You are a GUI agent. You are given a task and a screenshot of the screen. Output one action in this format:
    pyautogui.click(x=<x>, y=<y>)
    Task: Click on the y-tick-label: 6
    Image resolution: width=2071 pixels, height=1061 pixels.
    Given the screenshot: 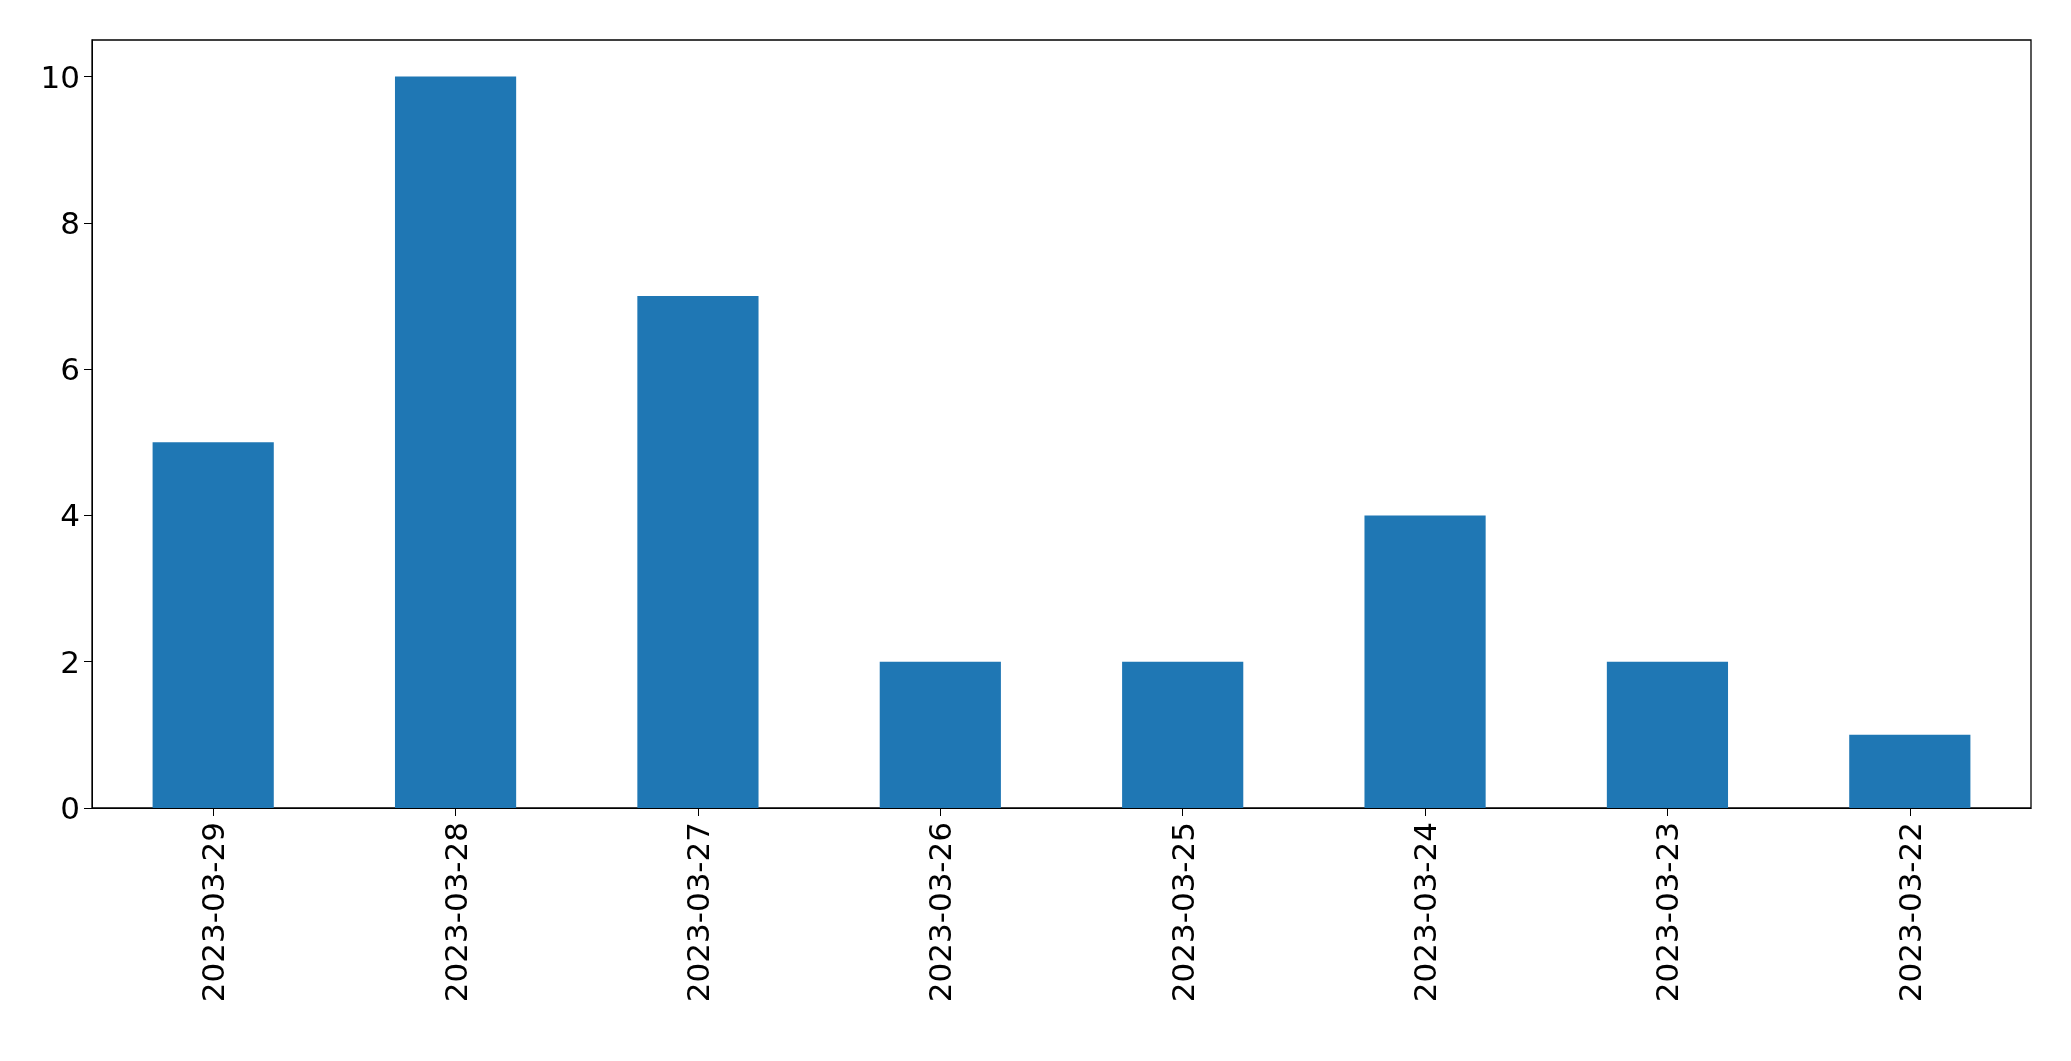 What is the action you would take?
    pyautogui.click(x=70, y=369)
    